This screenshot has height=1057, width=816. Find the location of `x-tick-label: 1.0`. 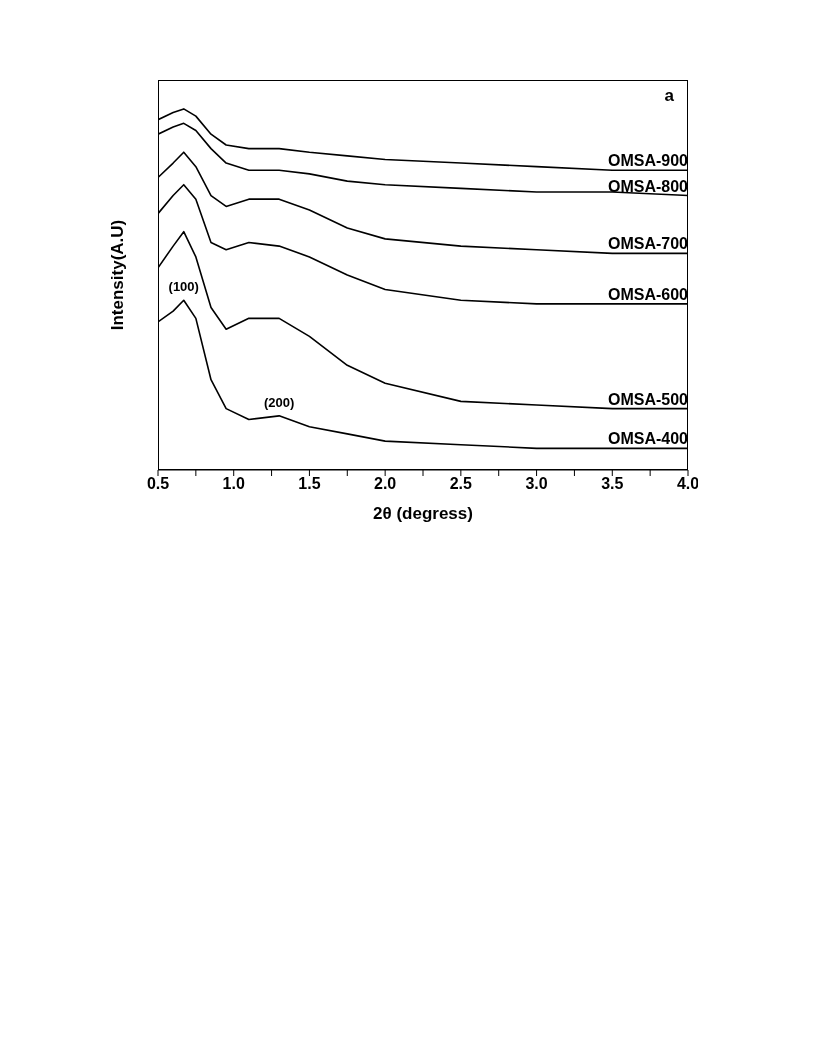

x-tick-label: 1.0 is located at coordinates (233, 484).